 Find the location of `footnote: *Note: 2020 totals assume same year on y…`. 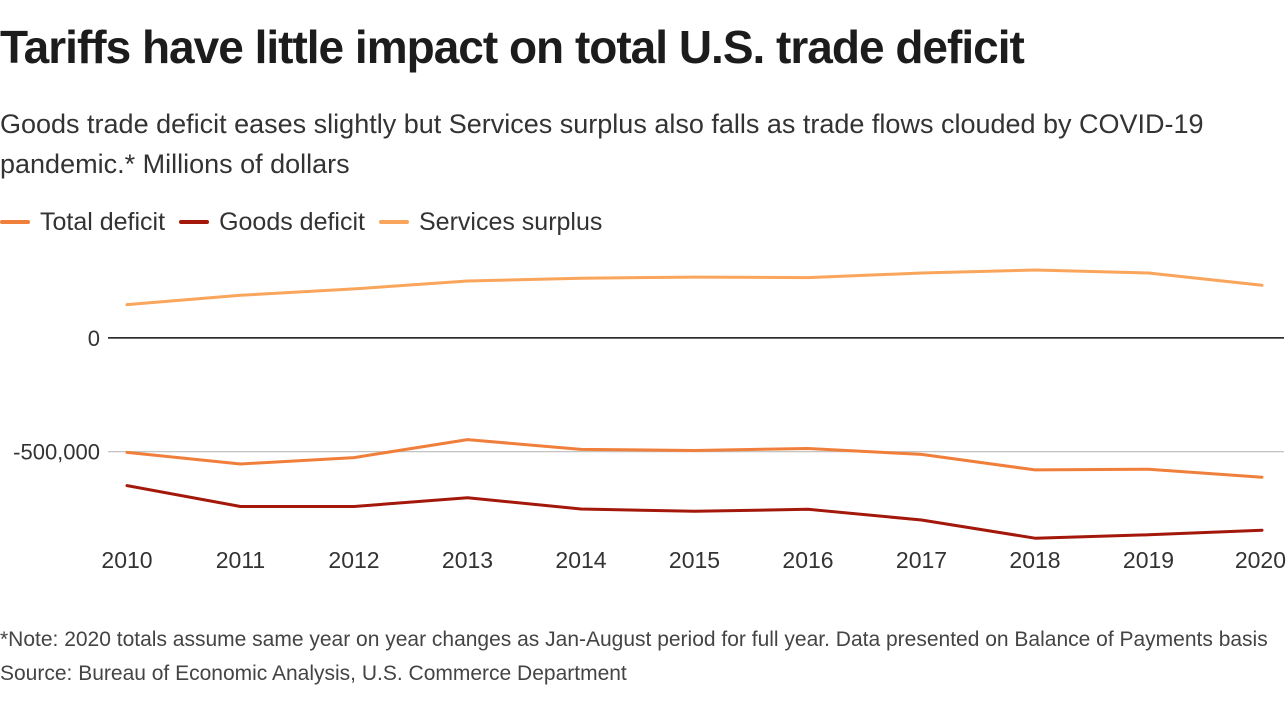

footnote: *Note: 2020 totals assume same year on y… is located at coordinates (634, 639).